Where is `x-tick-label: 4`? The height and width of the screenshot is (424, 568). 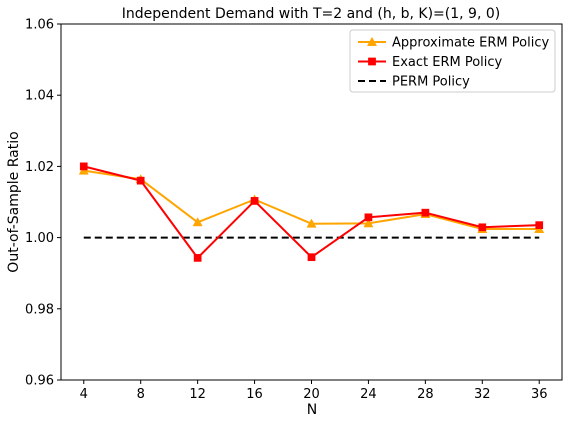
x-tick-label: 4 is located at coordinates (84, 394).